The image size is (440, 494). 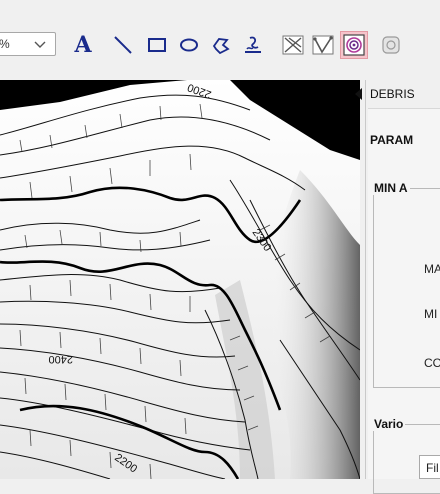 What do you see at coordinates (392, 140) in the screenshot?
I see `parameters-heading: PARAM` at bounding box center [392, 140].